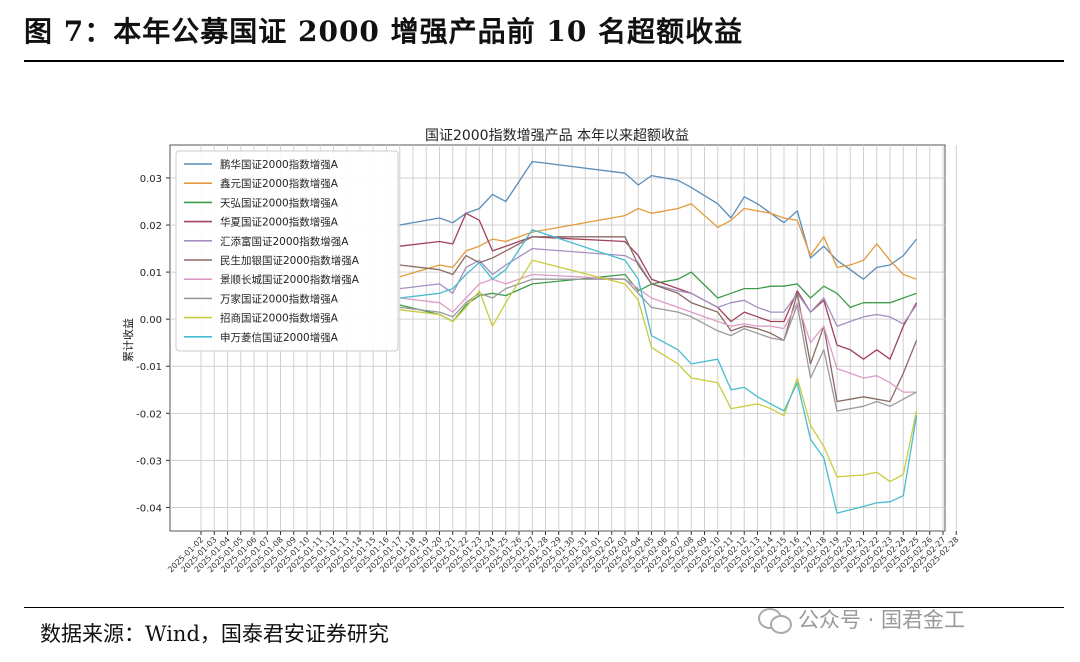  I want to click on title-rule, so click(544, 61).